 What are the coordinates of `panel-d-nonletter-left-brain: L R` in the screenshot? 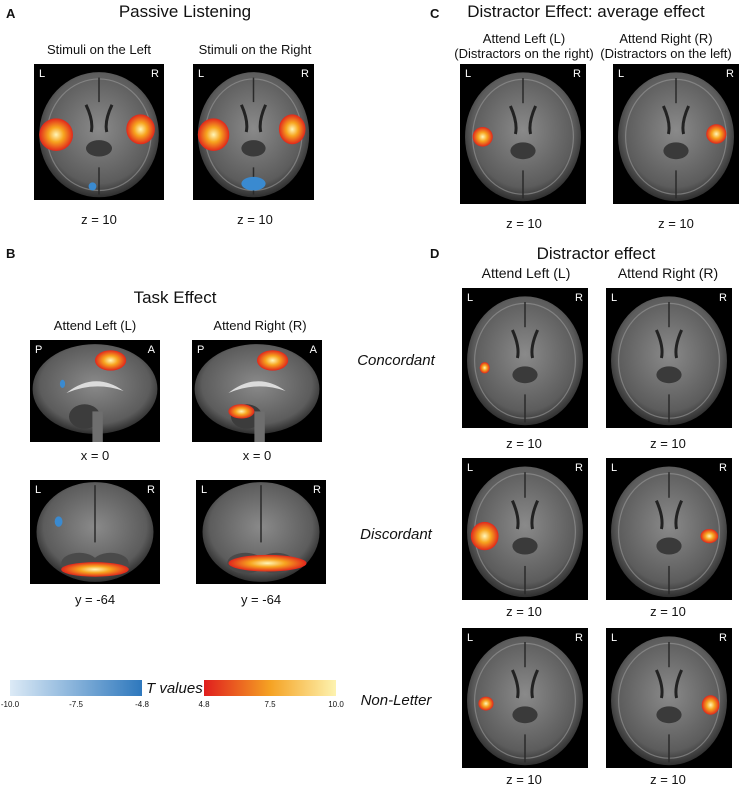 It's located at (525, 698).